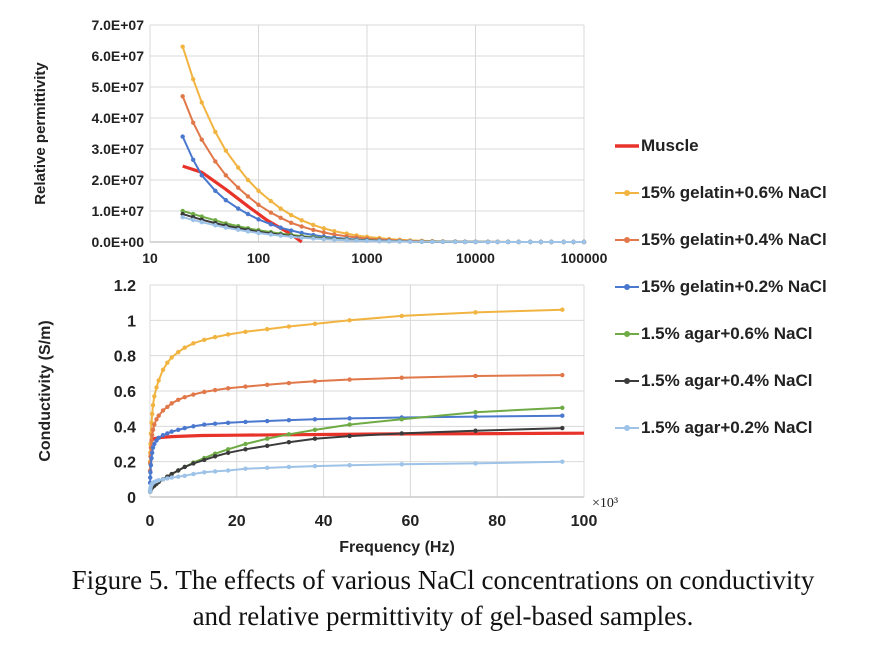 This screenshot has height=650, width=886. What do you see at coordinates (727, 333) in the screenshot?
I see `legend-label: 1.5% agar+0.6% NaCl` at bounding box center [727, 333].